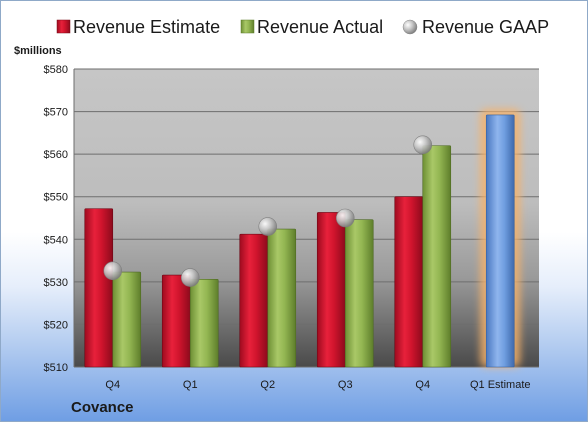  Describe the element at coordinates (267, 385) in the screenshot. I see `x-tick-label: Q2` at that location.